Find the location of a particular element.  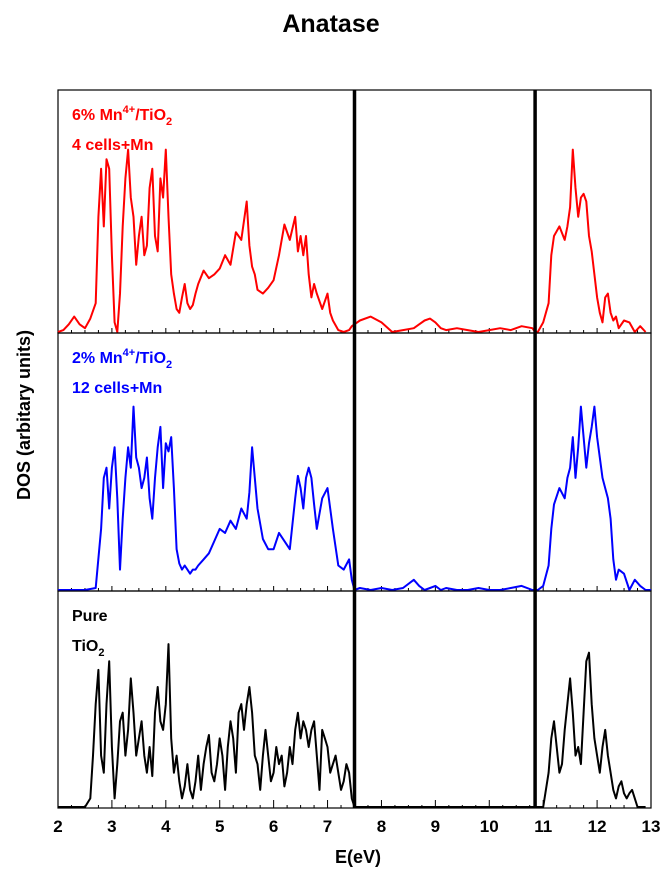

x-tick-label: 13 is located at coordinates (651, 826).